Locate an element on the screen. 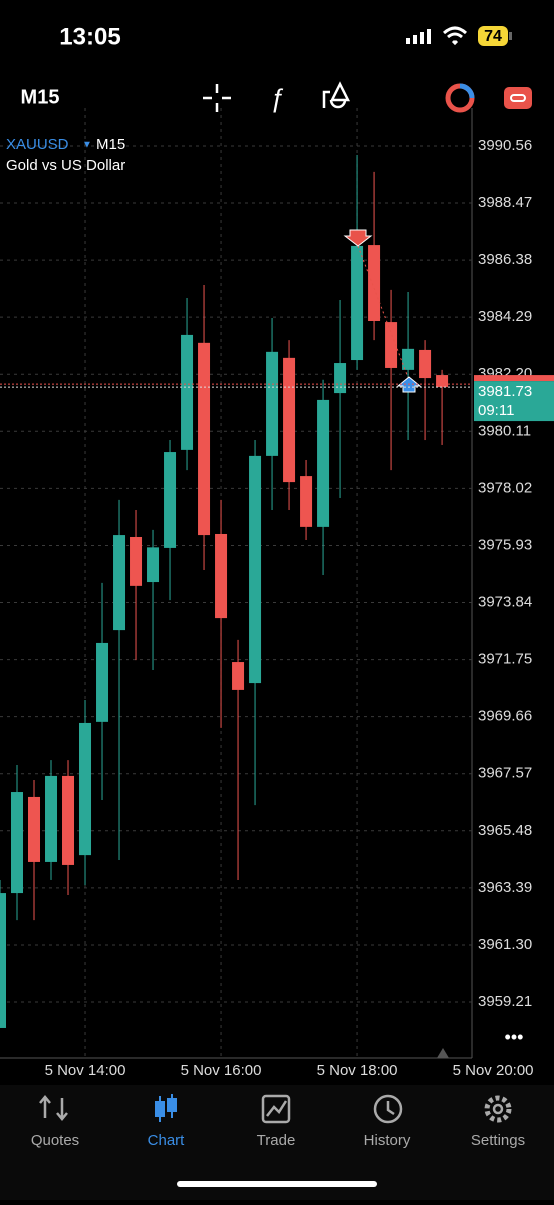 The image size is (554, 1205). tab-label: Settings is located at coordinates (498, 1140).